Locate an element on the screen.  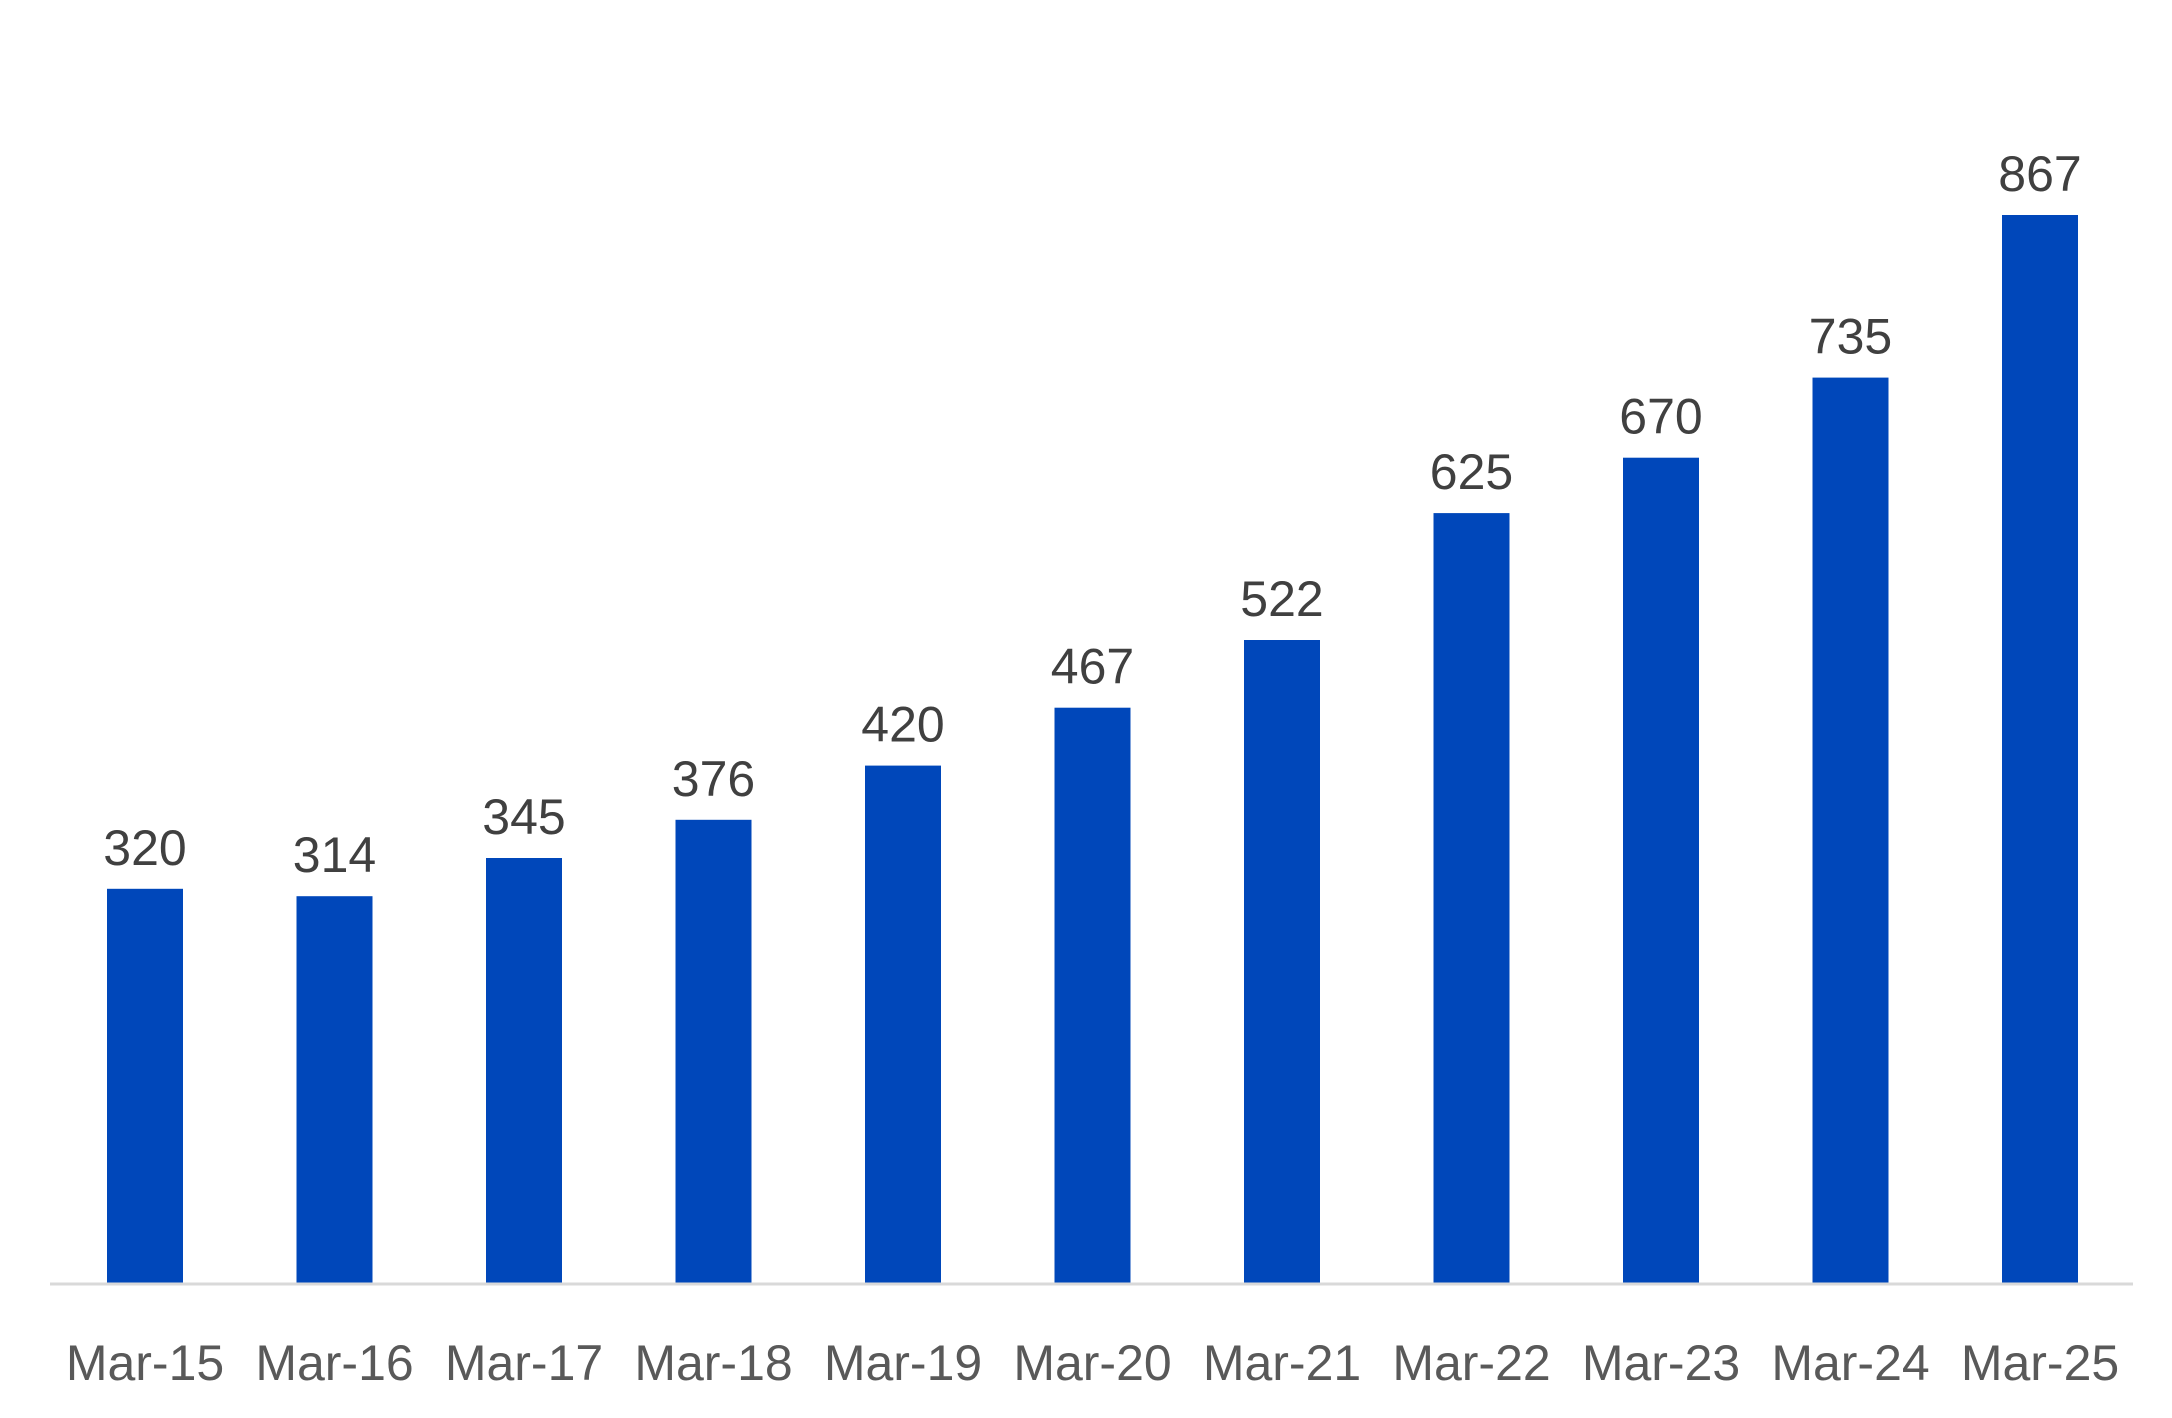
data-label-mar-21: 522 is located at coordinates (1281, 599).